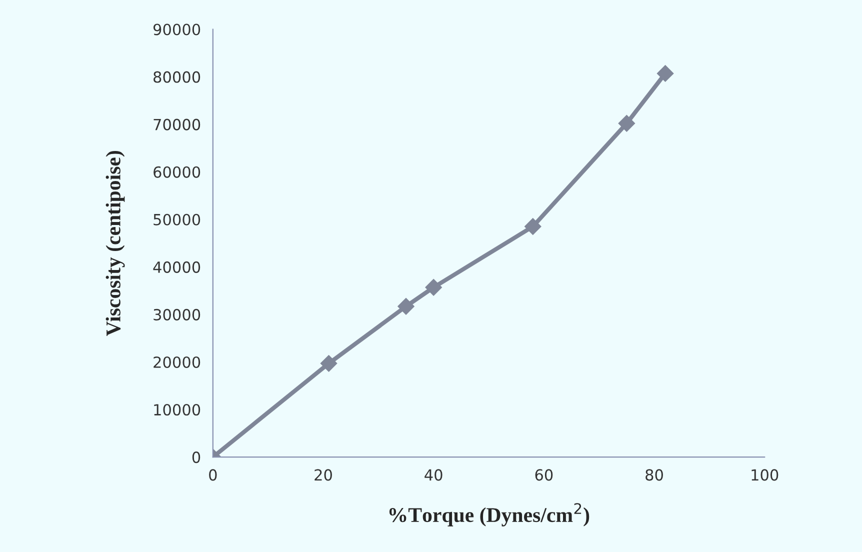 Image resolution: width=862 pixels, height=552 pixels. I want to click on y-tick-label: 80000, so click(177, 77).